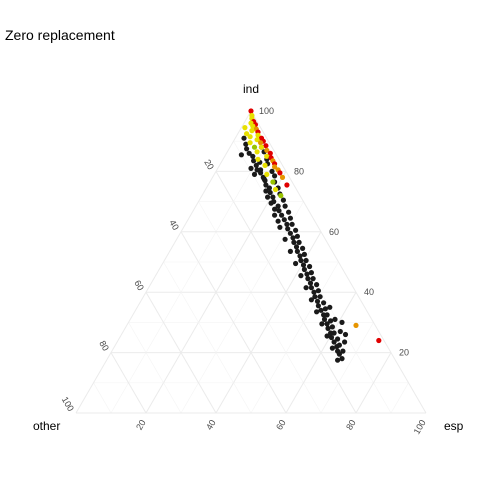 This screenshot has width=504, height=504. Describe the element at coordinates (60, 35) in the screenshot. I see `chart-title: Zero replacement` at that location.